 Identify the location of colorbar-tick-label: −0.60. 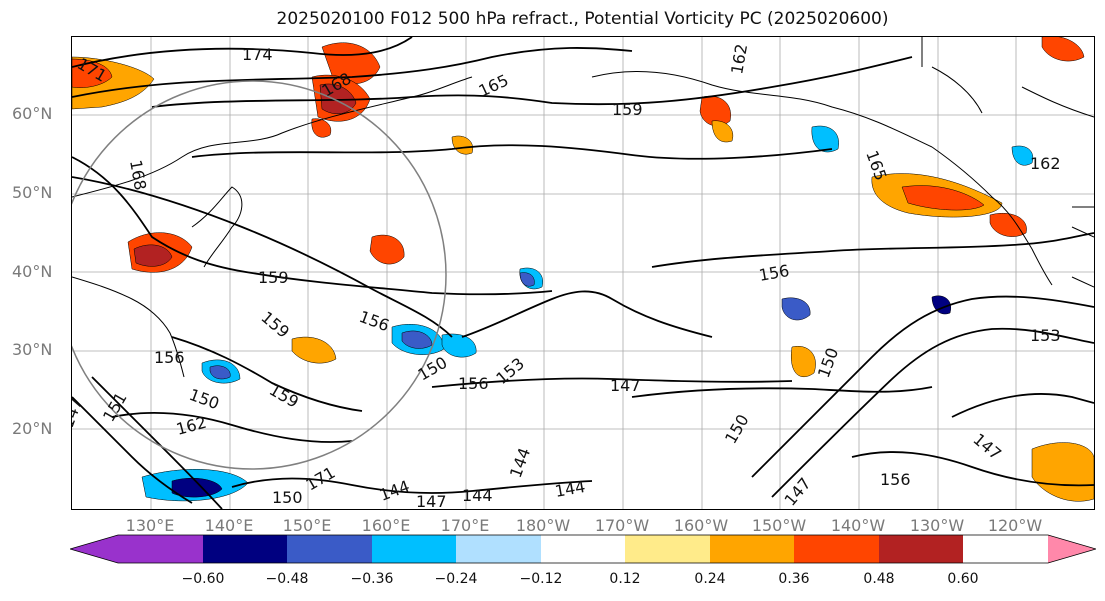
(203, 579).